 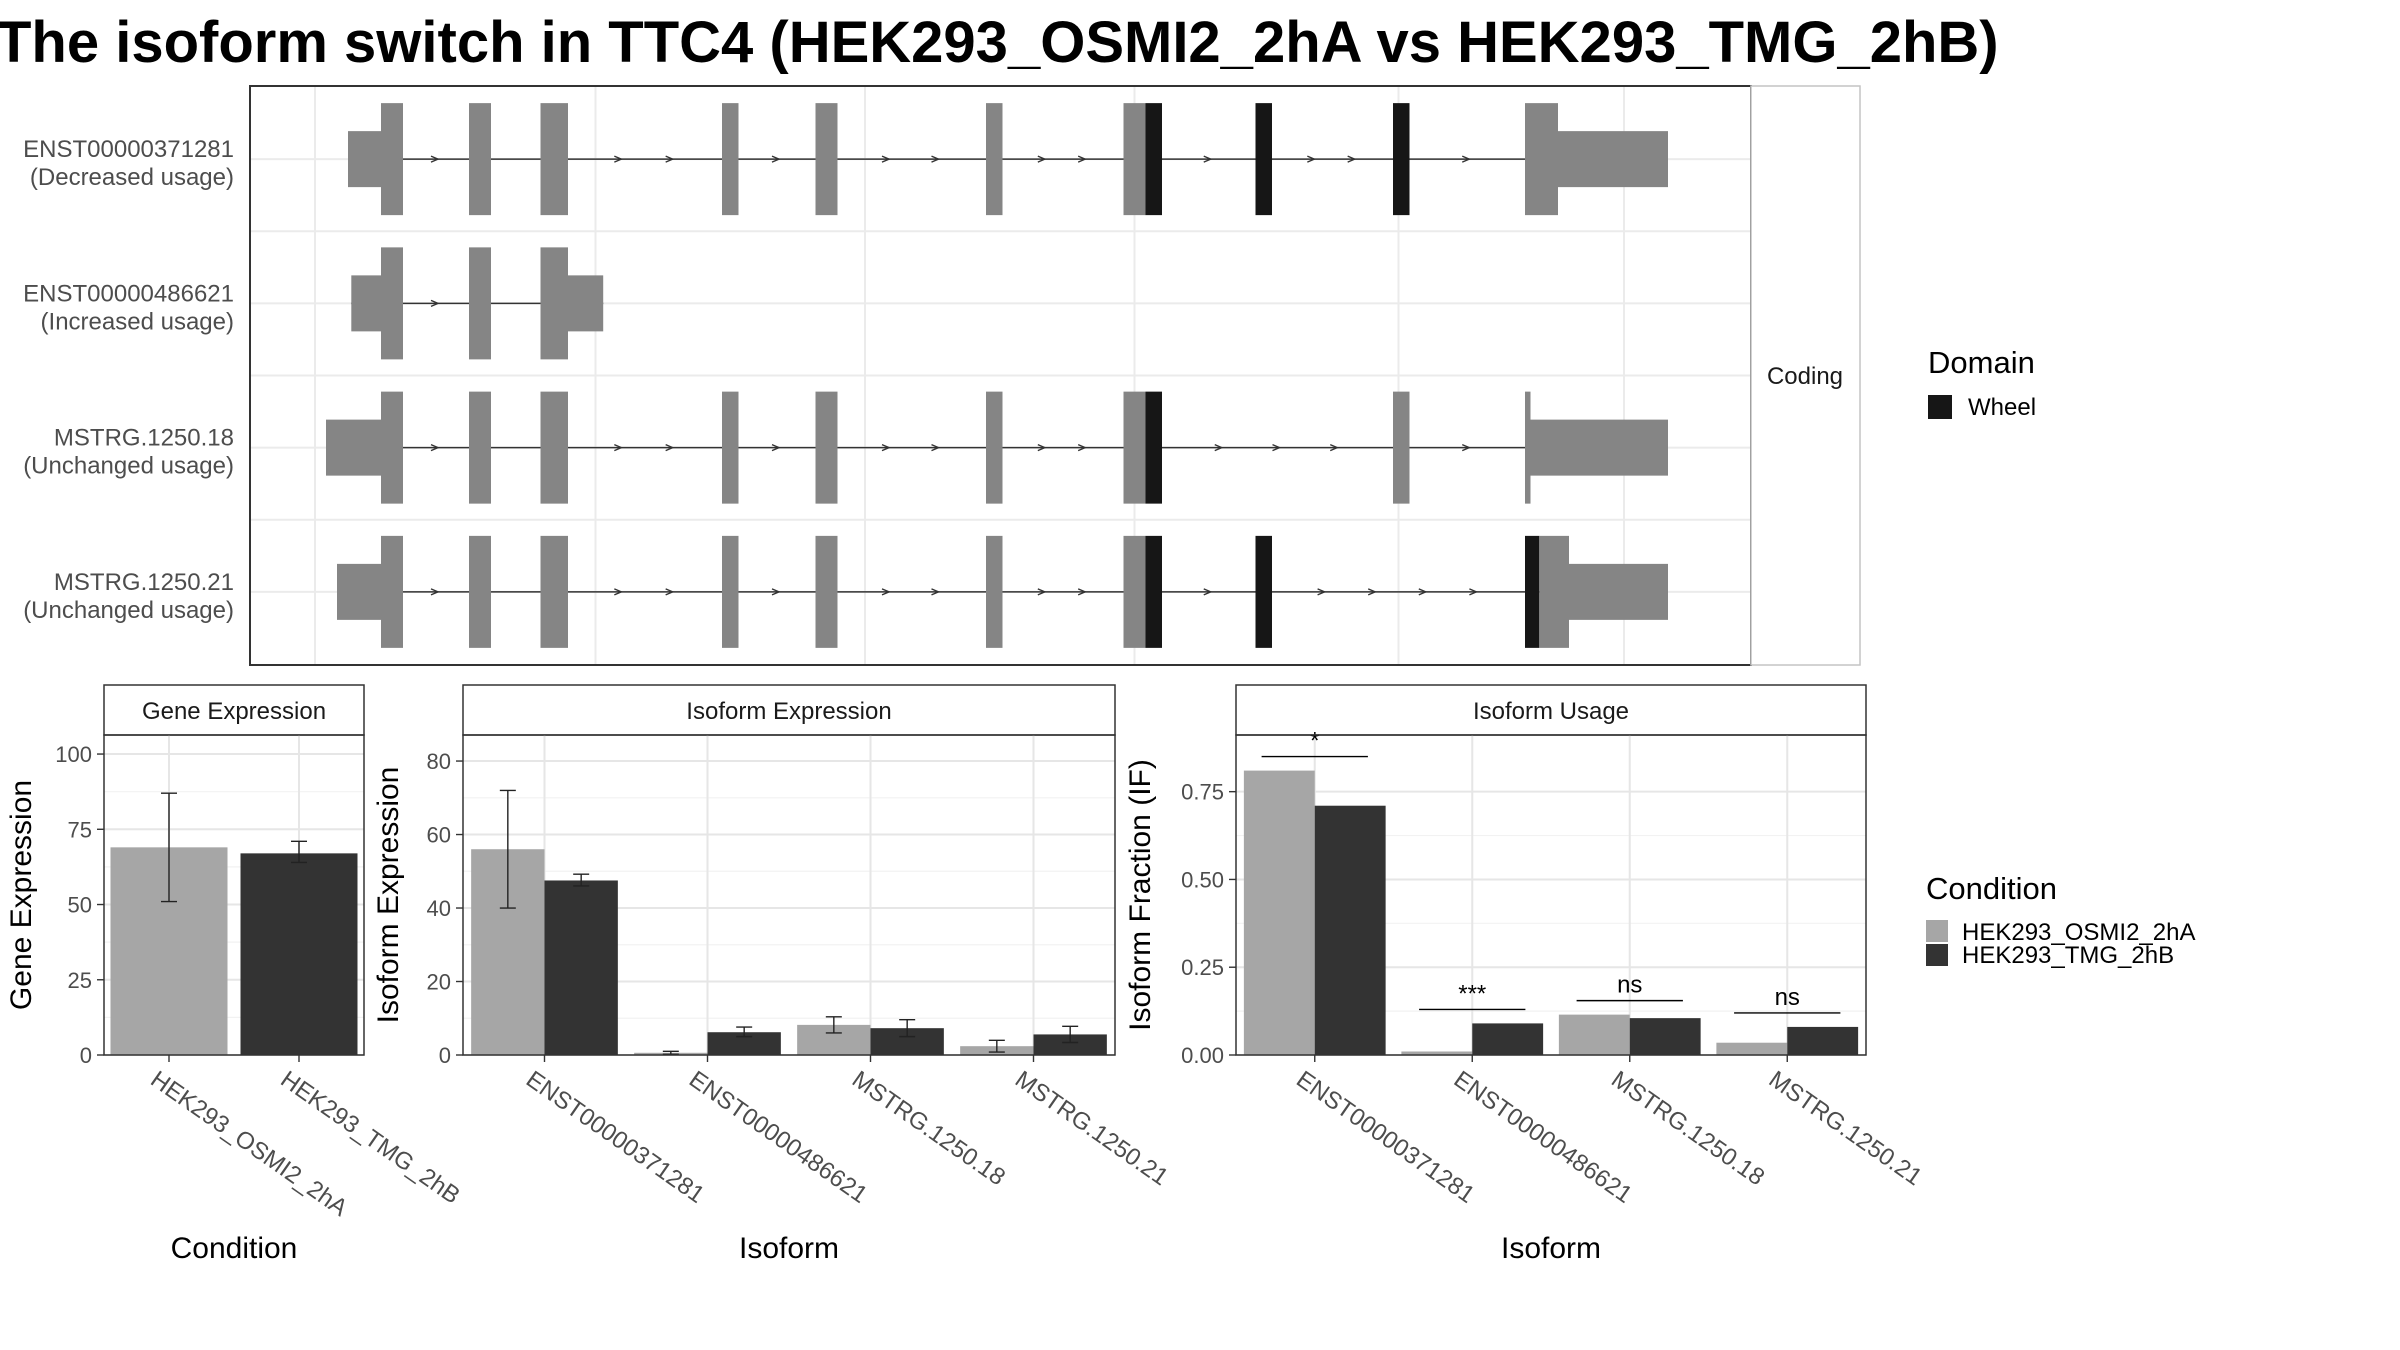 I want to click on y-tick-label: 75, so click(x=80, y=829).